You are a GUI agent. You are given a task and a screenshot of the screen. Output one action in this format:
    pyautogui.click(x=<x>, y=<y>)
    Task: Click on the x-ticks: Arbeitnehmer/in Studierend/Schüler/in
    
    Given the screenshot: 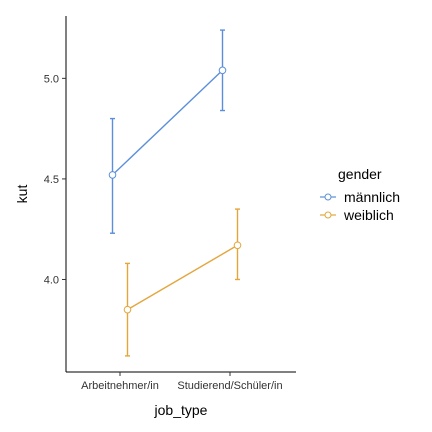 What is the action you would take?
    pyautogui.click(x=182, y=382)
    